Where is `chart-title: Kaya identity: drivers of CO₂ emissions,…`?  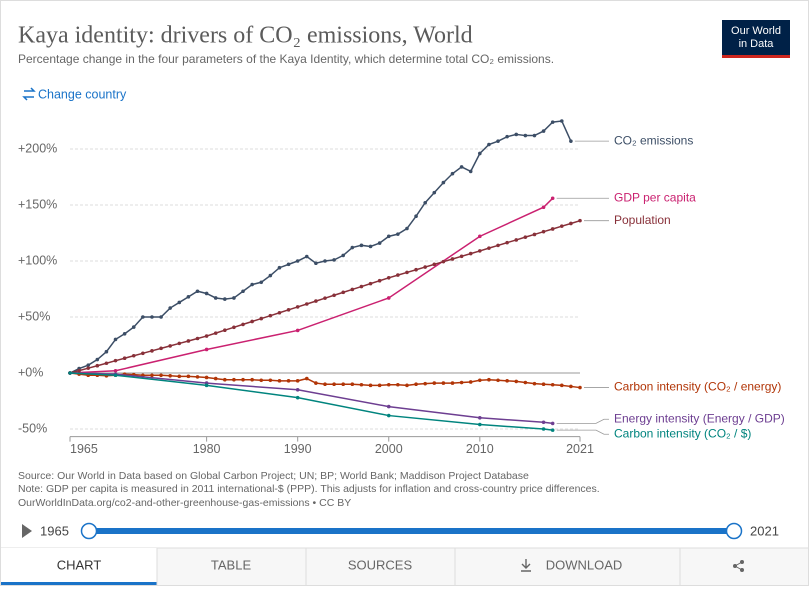 chart-title: Kaya identity: drivers of CO₂ emissions,… is located at coordinates (245, 36).